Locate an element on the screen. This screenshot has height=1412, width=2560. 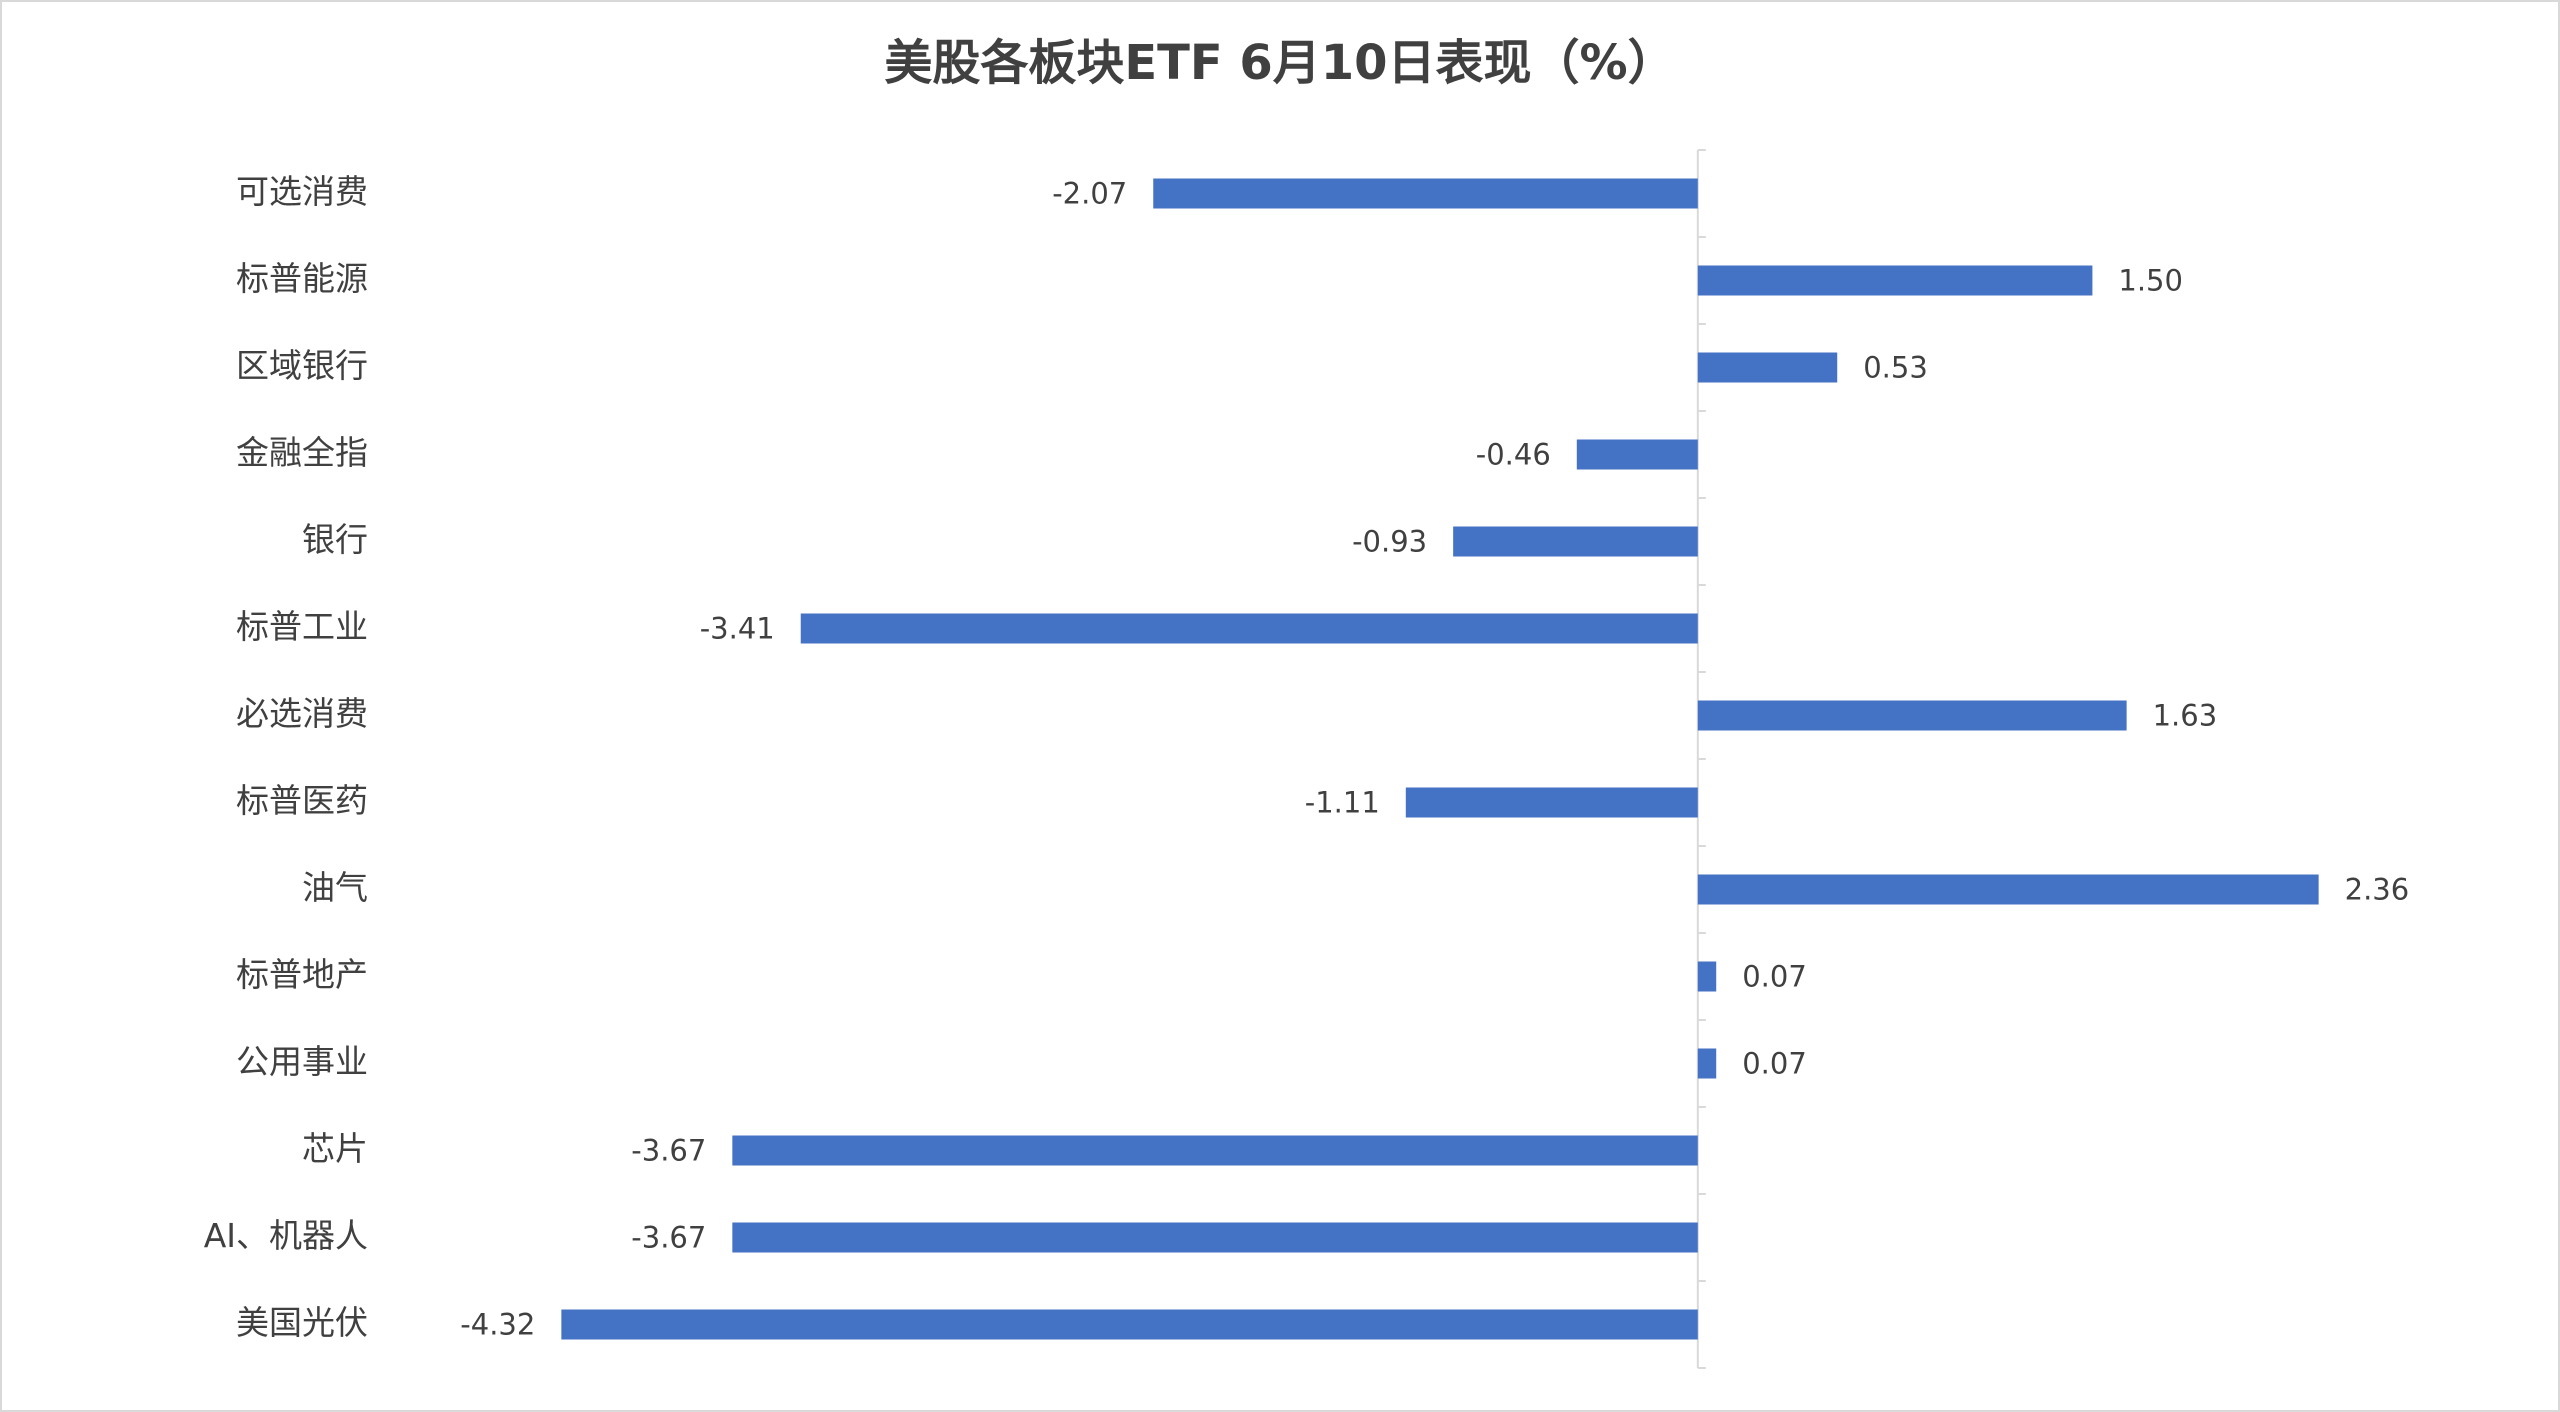
value-label: -2.07 is located at coordinates (1089, 194).